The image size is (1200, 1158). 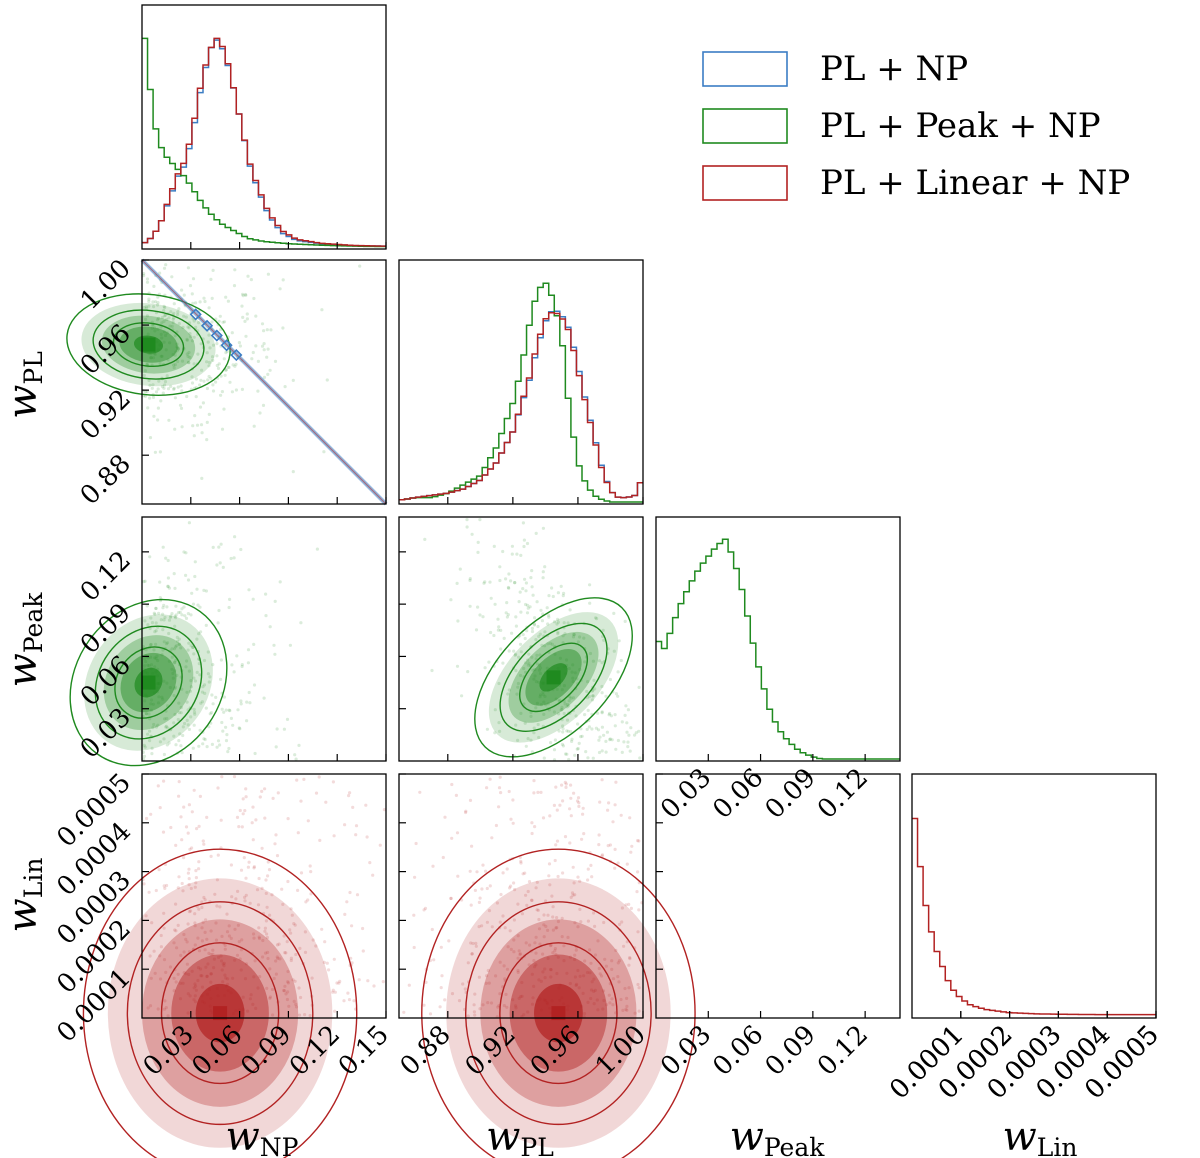 I want to click on contour-line, so click(x=553, y=677).